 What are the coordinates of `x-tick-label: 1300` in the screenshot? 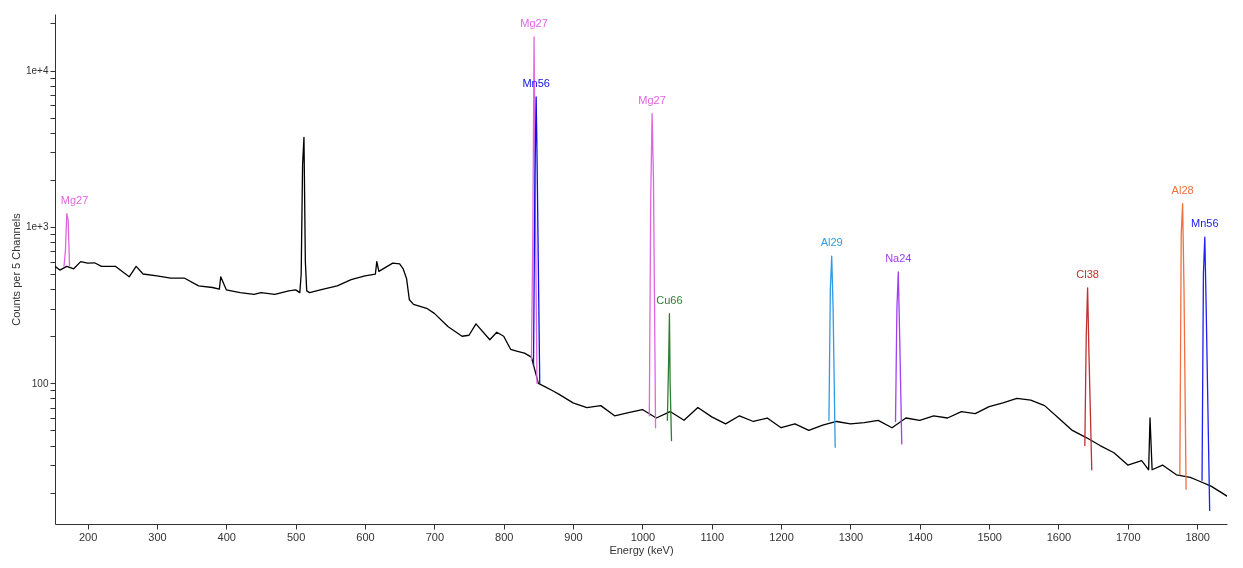 It's located at (851, 536).